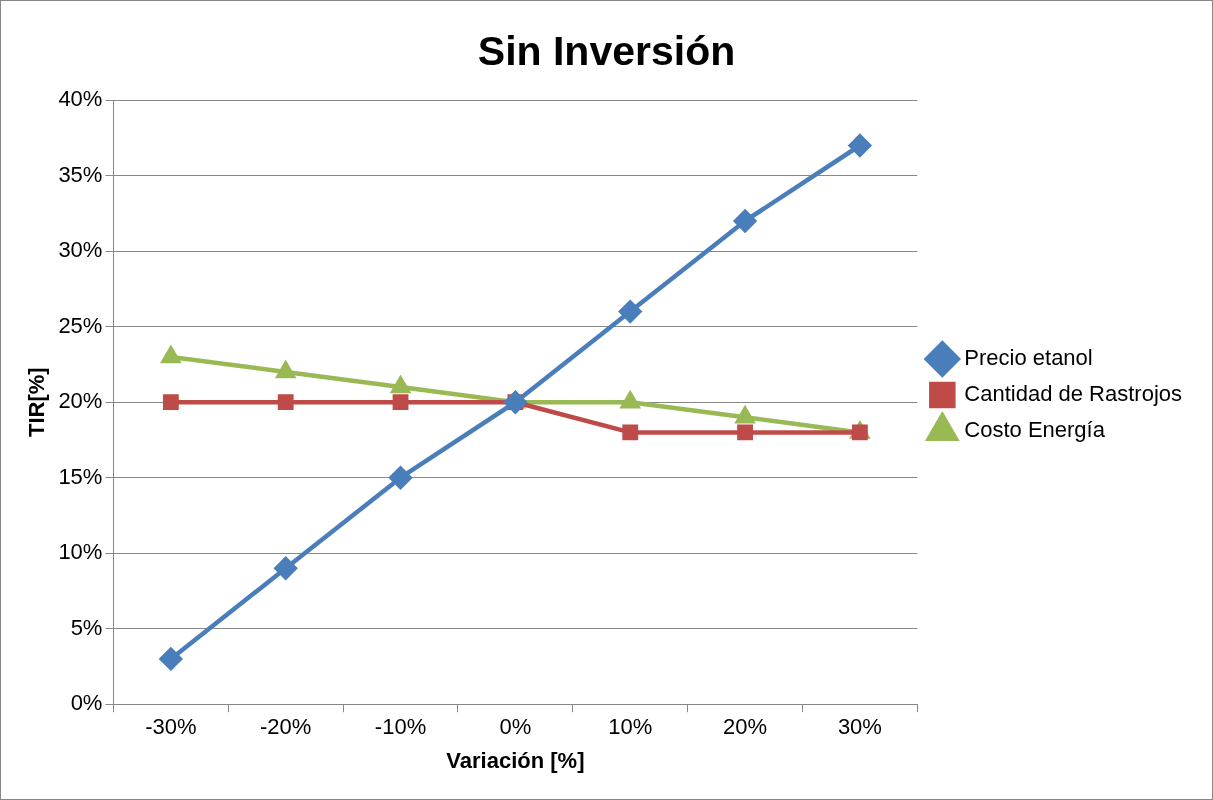 The height and width of the screenshot is (800, 1213). Describe the element at coordinates (171, 727) in the screenshot. I see `x-tick-label: -30%` at that location.